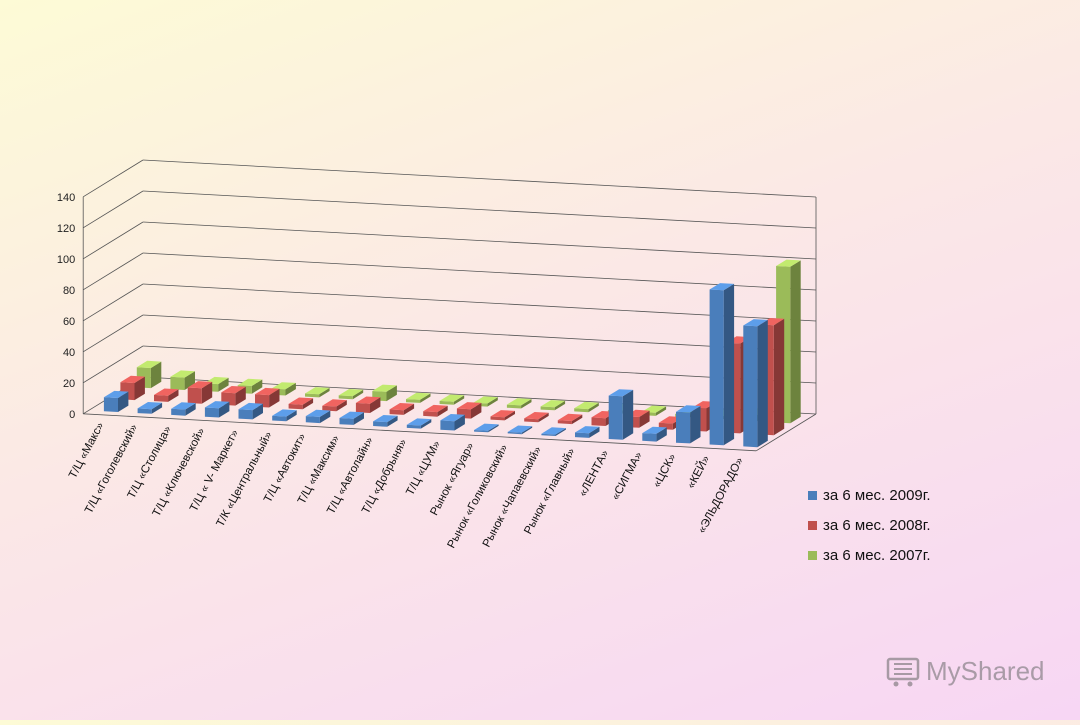  Describe the element at coordinates (627, 476) in the screenshot. I see `x-tick-label: «СИГМА»` at that location.